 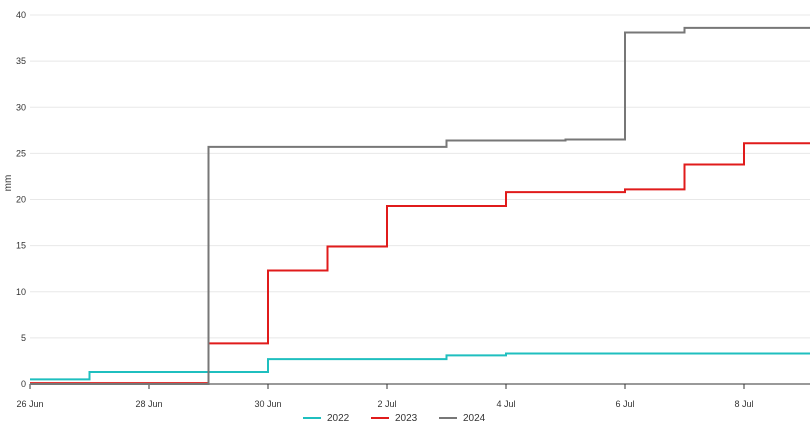 I want to click on y-tick-label: 10, so click(x=21, y=292).